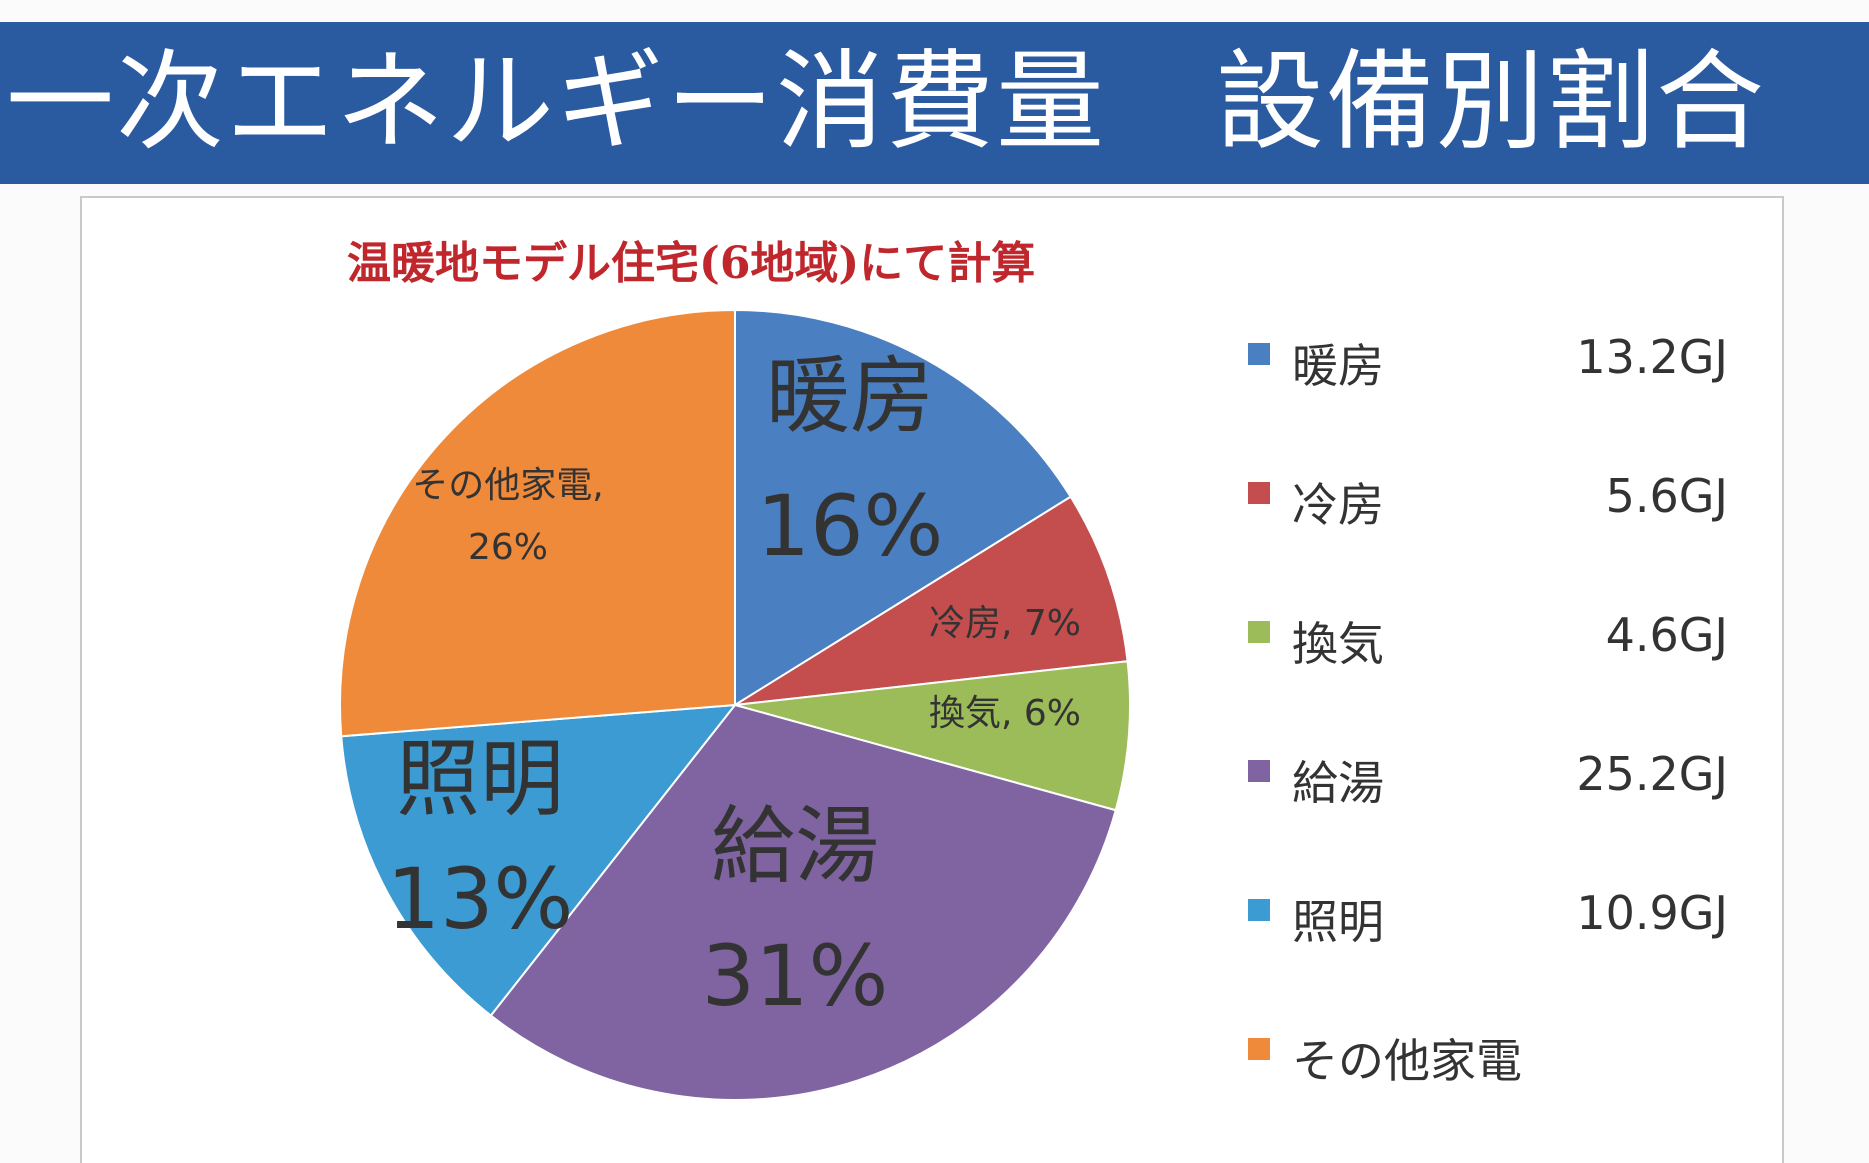 Image resolution: width=1869 pixels, height=1163 pixels. I want to click on legend-label: その他家電, so click(1407, 1061).